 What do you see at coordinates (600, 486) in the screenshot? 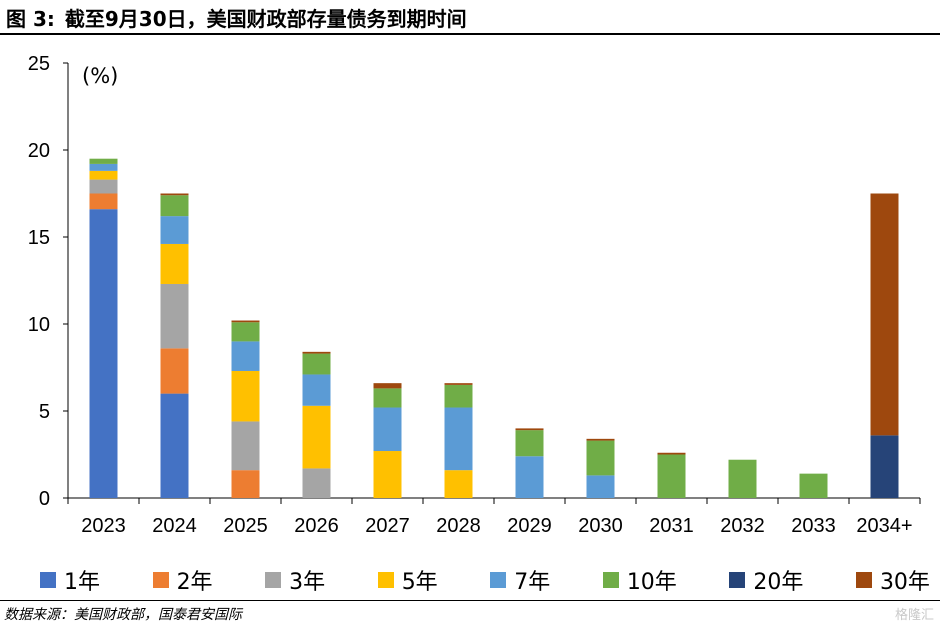
I see `bar-segment-2030-7年` at bounding box center [600, 486].